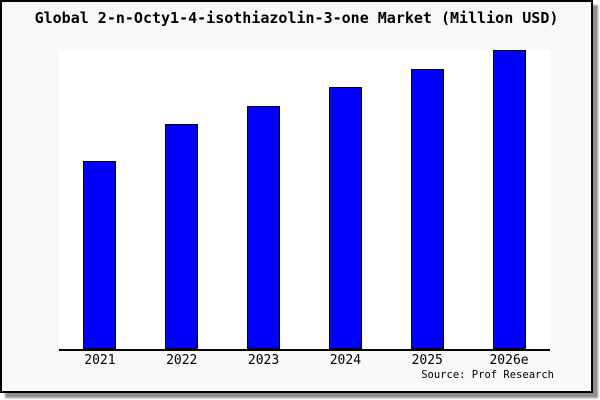 The height and width of the screenshot is (400, 600). I want to click on bar-2023, so click(264, 227).